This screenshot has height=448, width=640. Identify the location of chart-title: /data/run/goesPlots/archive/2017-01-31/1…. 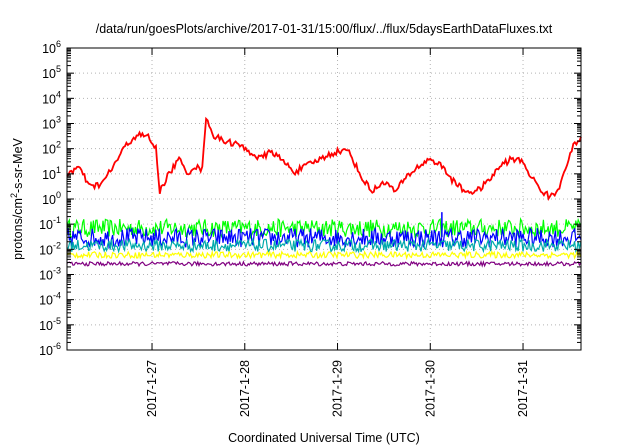
(324, 29).